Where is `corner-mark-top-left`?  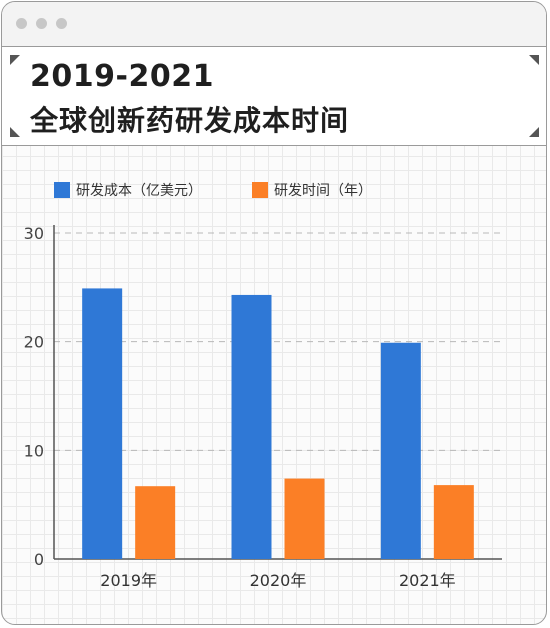 corner-mark-top-left is located at coordinates (15, 60).